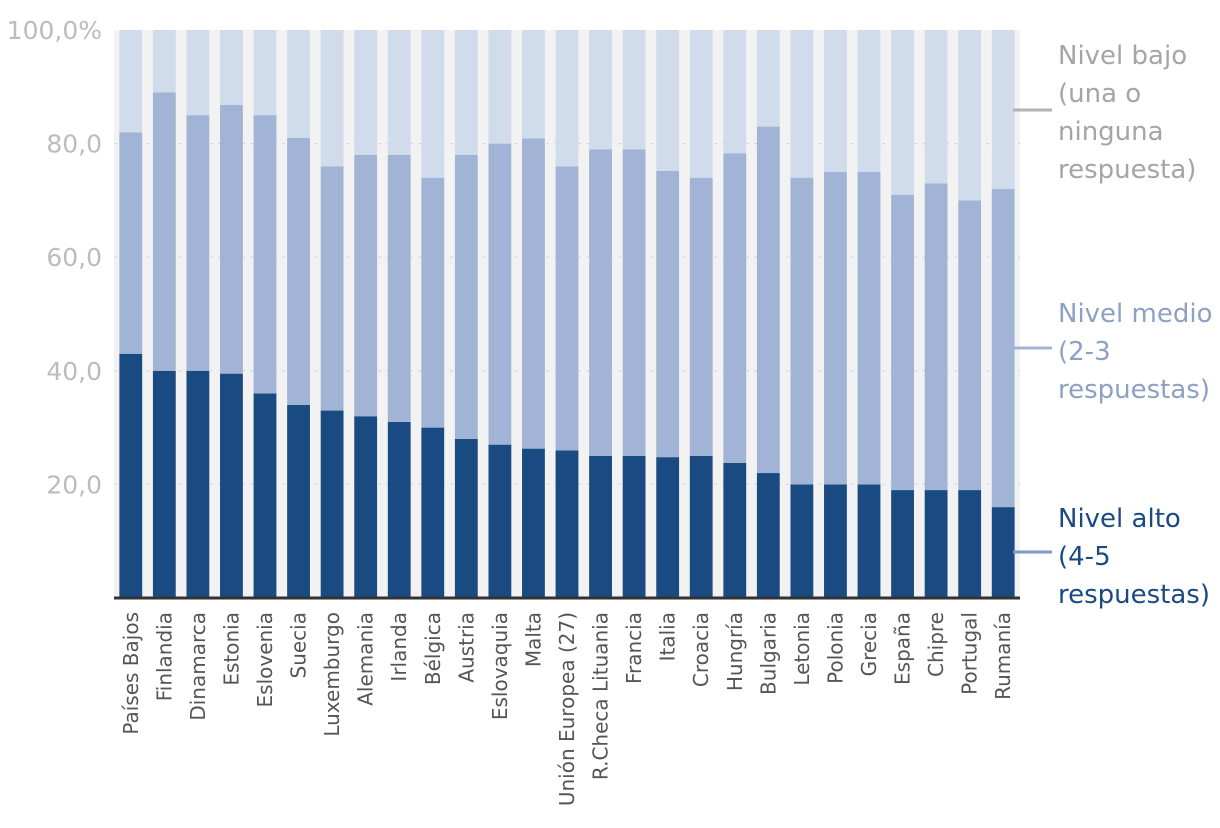 The height and width of the screenshot is (828, 1220). What do you see at coordinates (433, 648) in the screenshot?
I see `x-category-label: Bélgica` at bounding box center [433, 648].